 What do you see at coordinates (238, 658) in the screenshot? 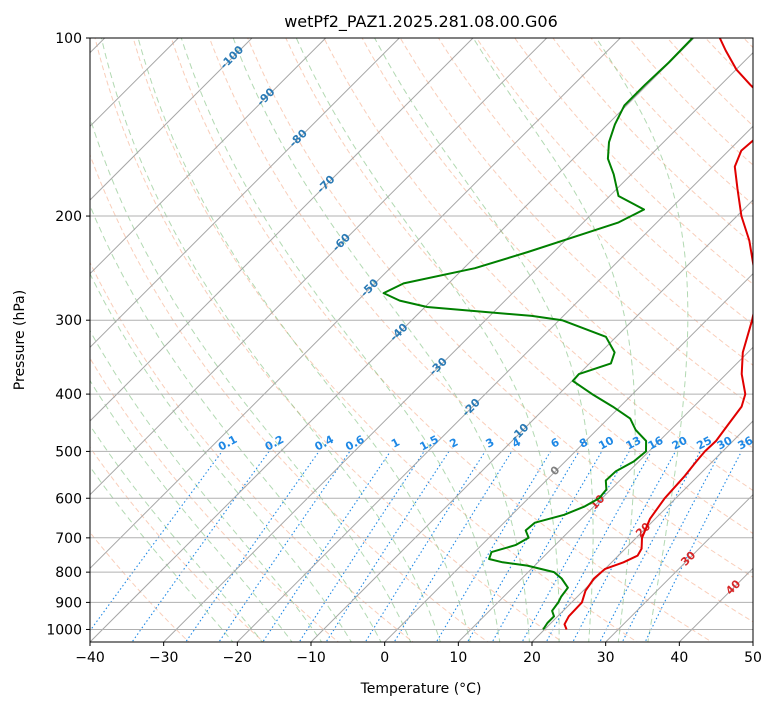
I see `x-tick-label: −20` at bounding box center [238, 658].